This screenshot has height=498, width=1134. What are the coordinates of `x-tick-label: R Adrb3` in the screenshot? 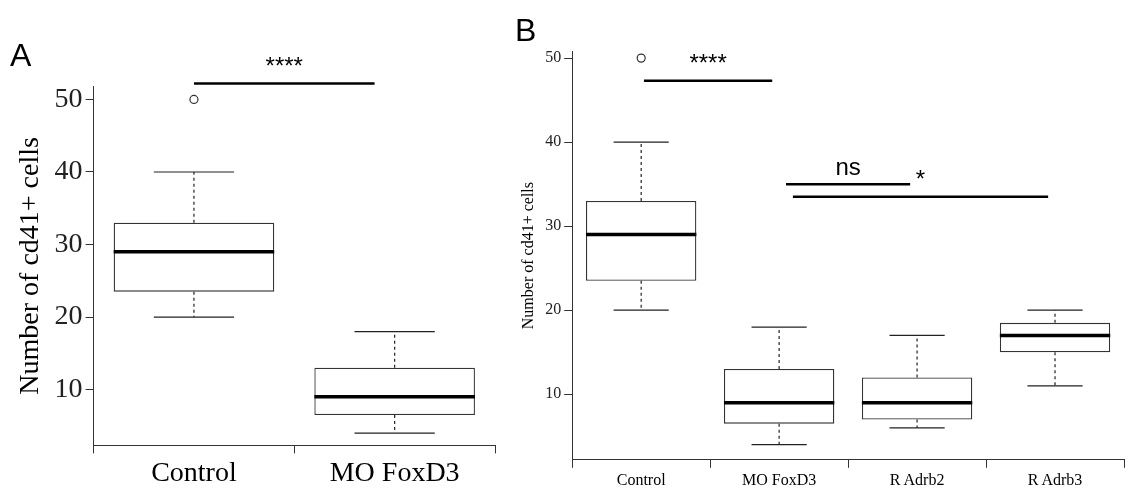 It's located at (1055, 479).